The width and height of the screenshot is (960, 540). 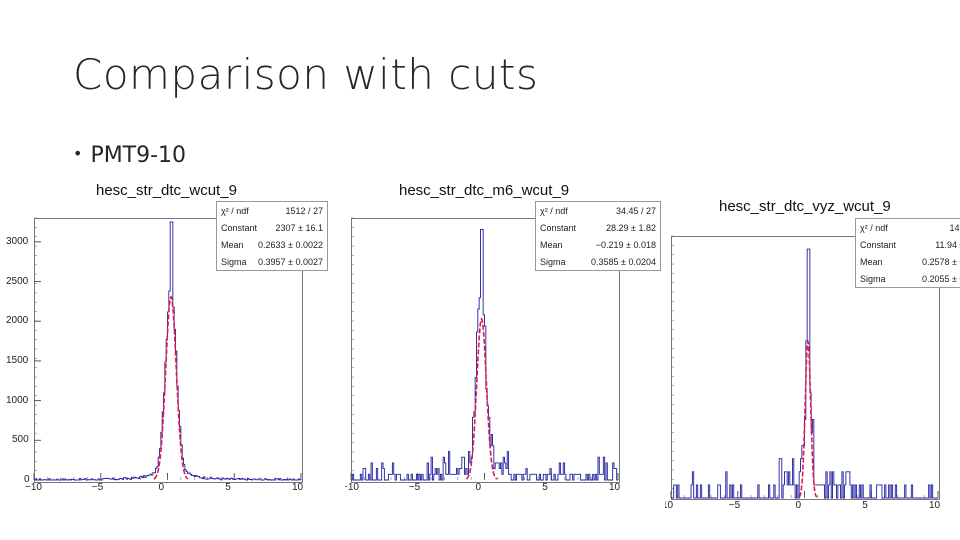 What do you see at coordinates (17, 241) in the screenshot?
I see `y-tick-label: 3000` at bounding box center [17, 241].